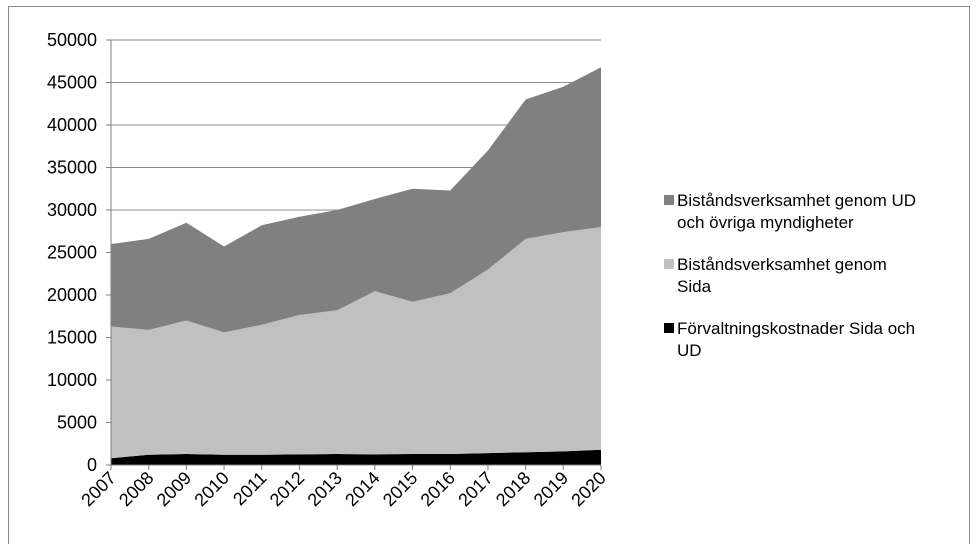 This screenshot has height=544, width=979. I want to click on legend-label: UD, so click(689, 350).